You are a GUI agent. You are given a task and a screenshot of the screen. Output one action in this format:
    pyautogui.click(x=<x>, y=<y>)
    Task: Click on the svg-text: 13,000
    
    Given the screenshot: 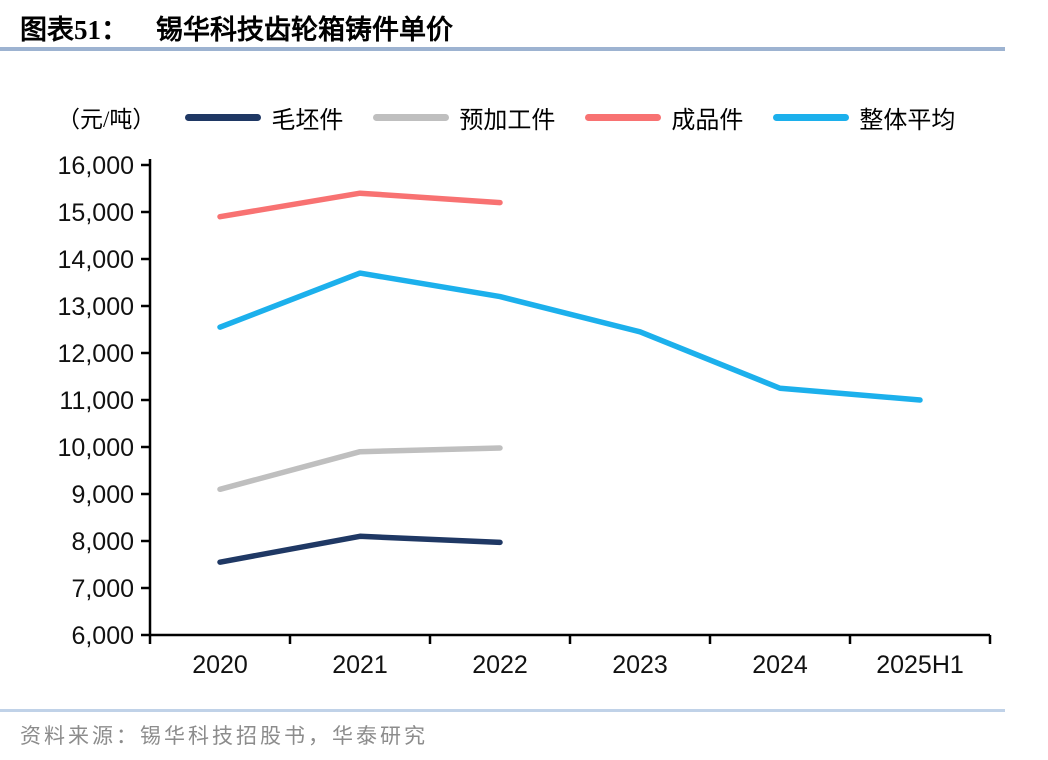 What is the action you would take?
    pyautogui.click(x=96, y=307)
    